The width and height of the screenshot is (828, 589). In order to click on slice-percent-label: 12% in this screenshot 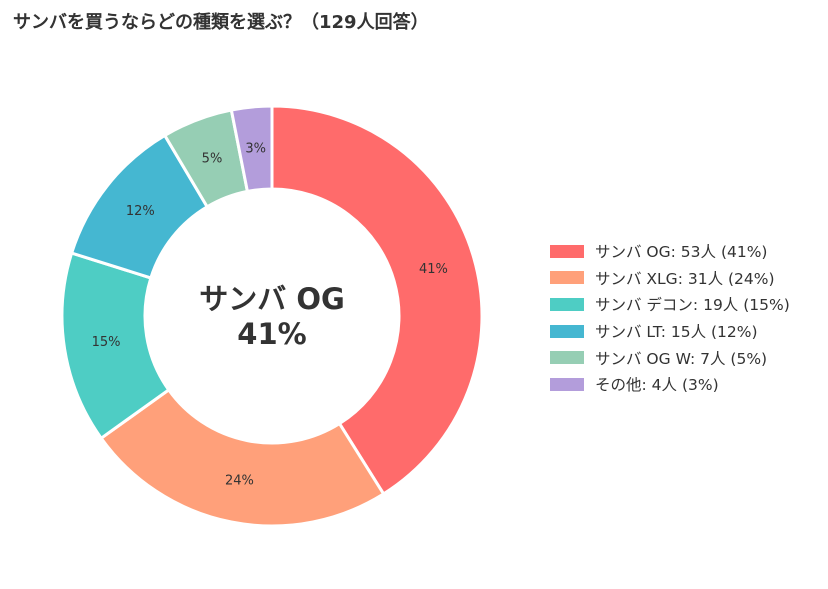, I will do `click(140, 211)`.